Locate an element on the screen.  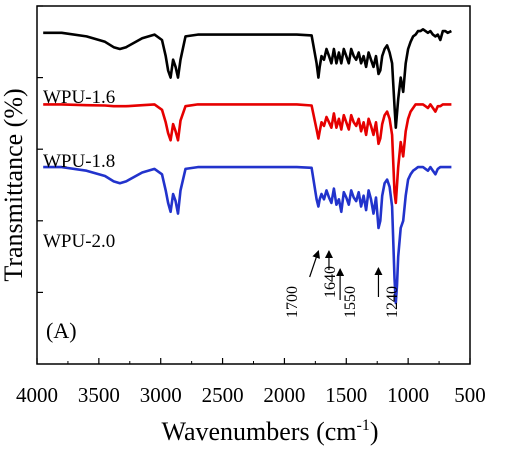
x-tick-label: 2500 is located at coordinates (223, 395).